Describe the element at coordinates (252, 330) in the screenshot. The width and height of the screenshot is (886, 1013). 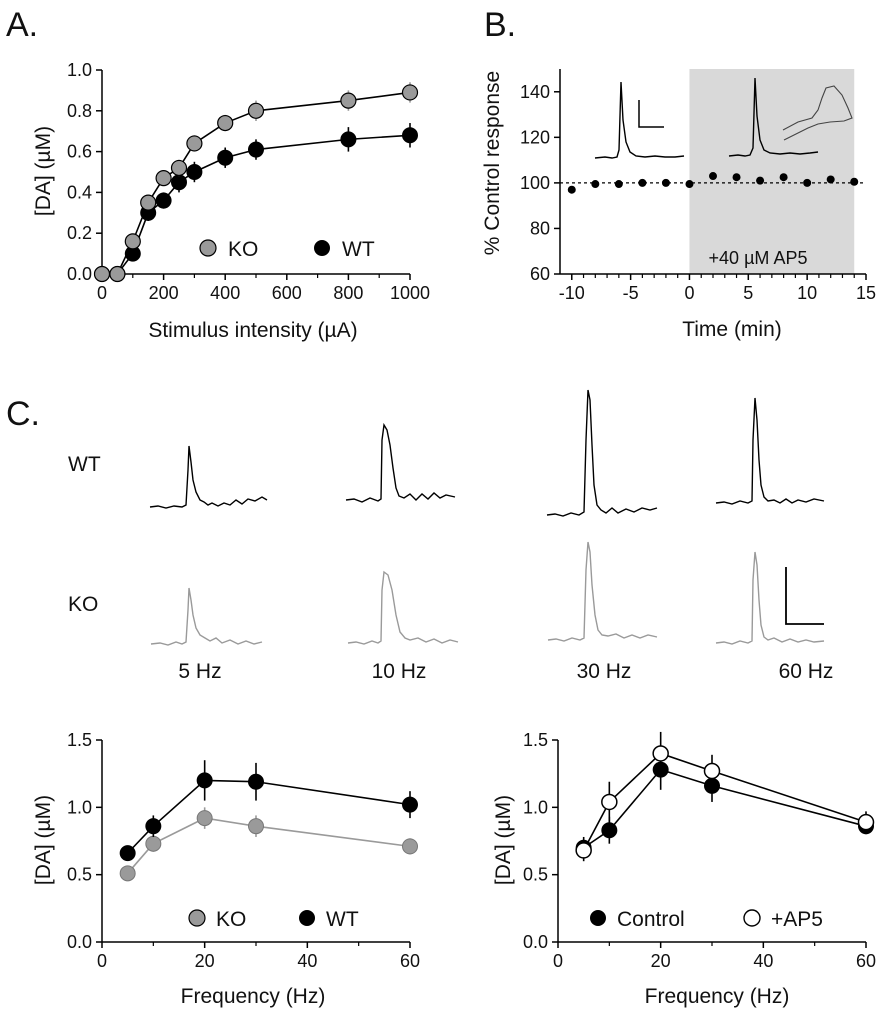
I see `chart-a-xlabel: Stimulus intensity (µA)` at that location.